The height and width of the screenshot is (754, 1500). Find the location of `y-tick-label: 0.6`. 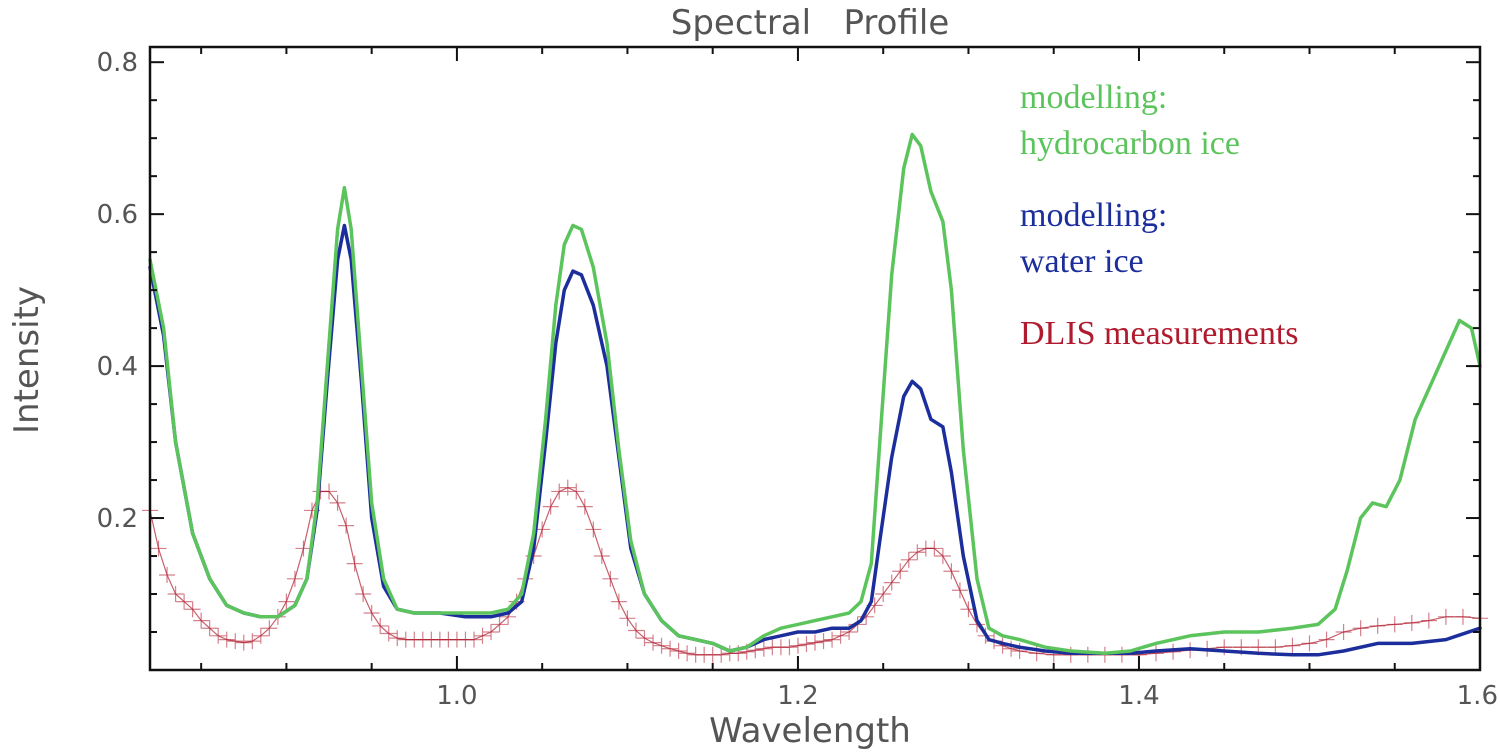

y-tick-label: 0.6 is located at coordinates (117, 215).